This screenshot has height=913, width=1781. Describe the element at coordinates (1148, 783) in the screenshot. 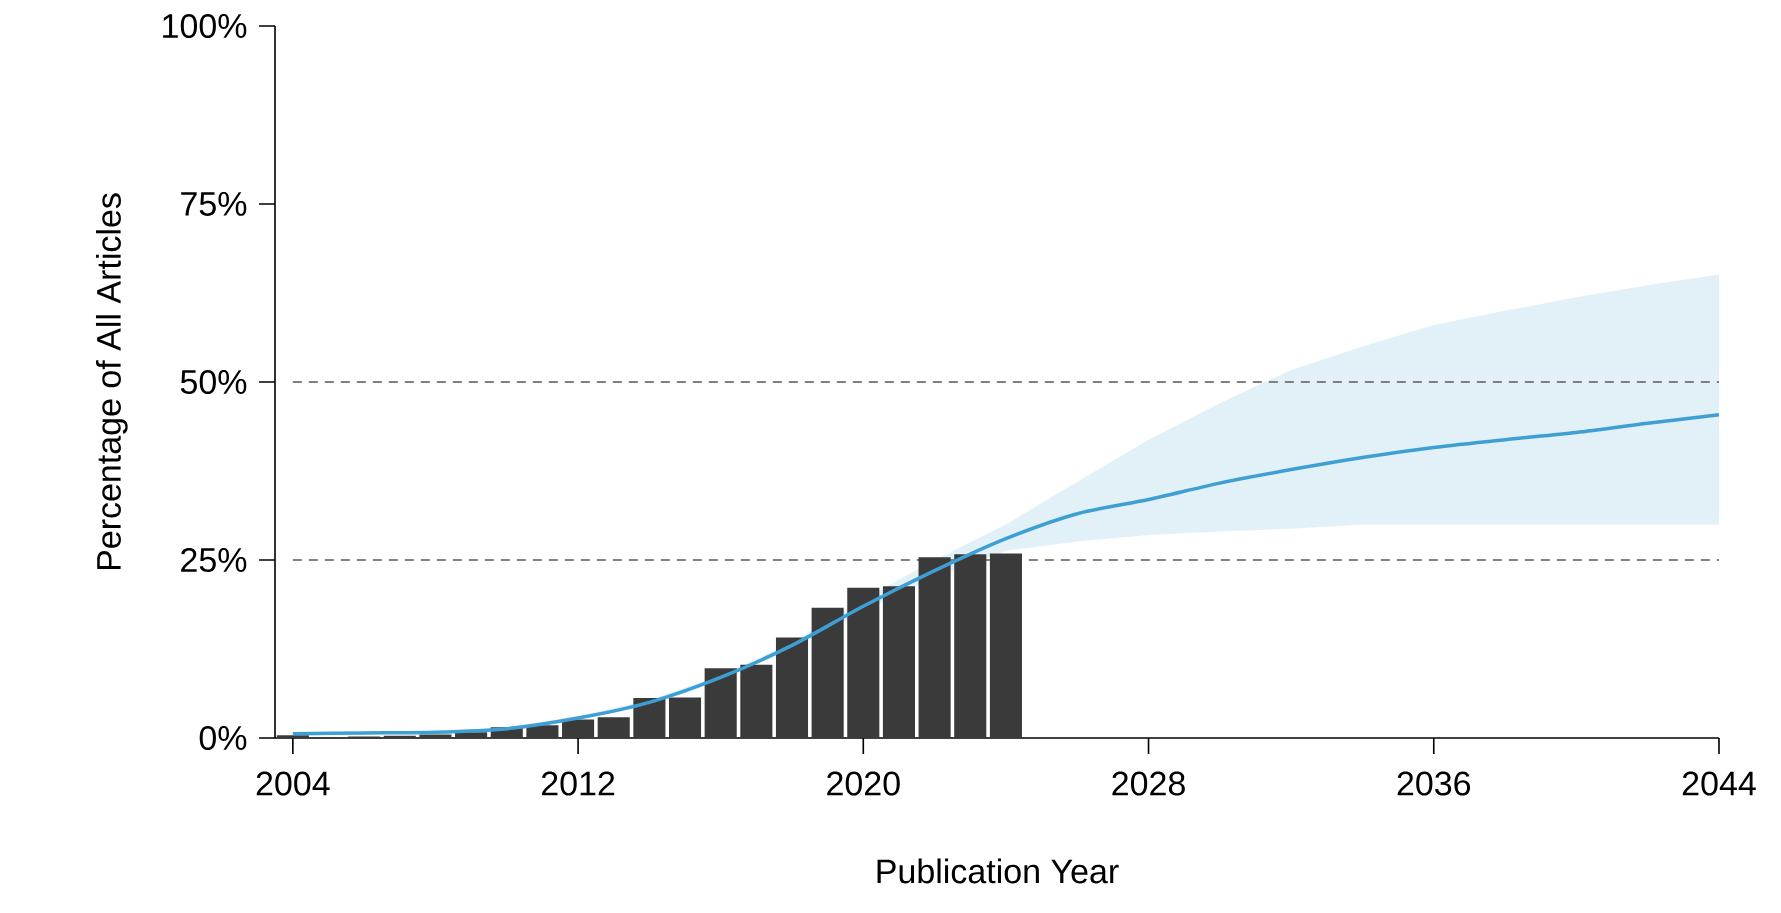

I see `x-tick-label: 2028` at that location.